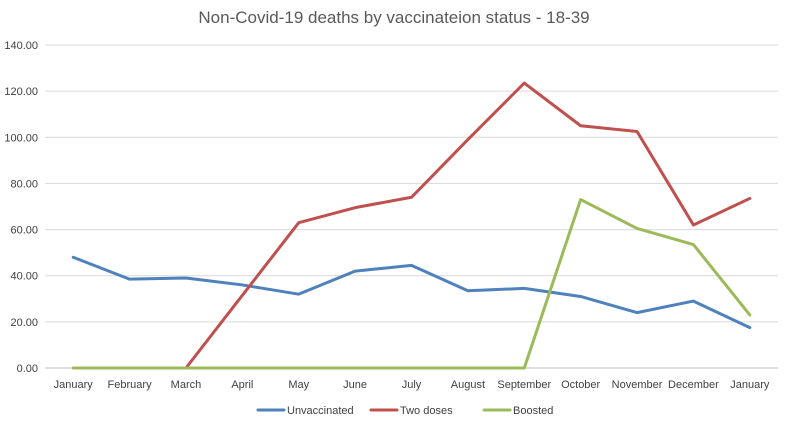 Image resolution: width=788 pixels, height=426 pixels. What do you see at coordinates (27, 369) in the screenshot?
I see `y-tick-label: 0.00` at bounding box center [27, 369].